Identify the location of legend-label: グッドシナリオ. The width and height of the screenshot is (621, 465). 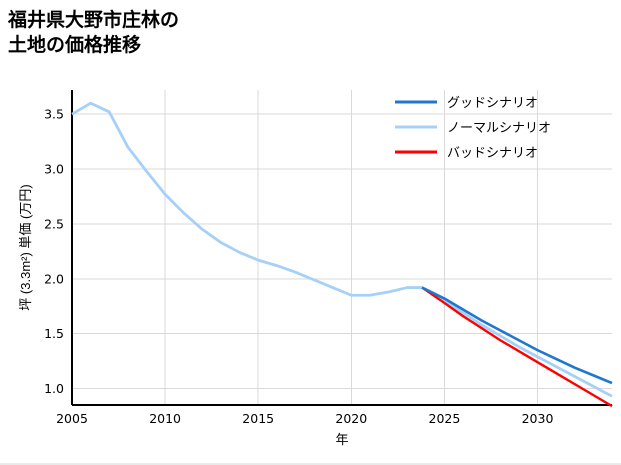
(492, 102).